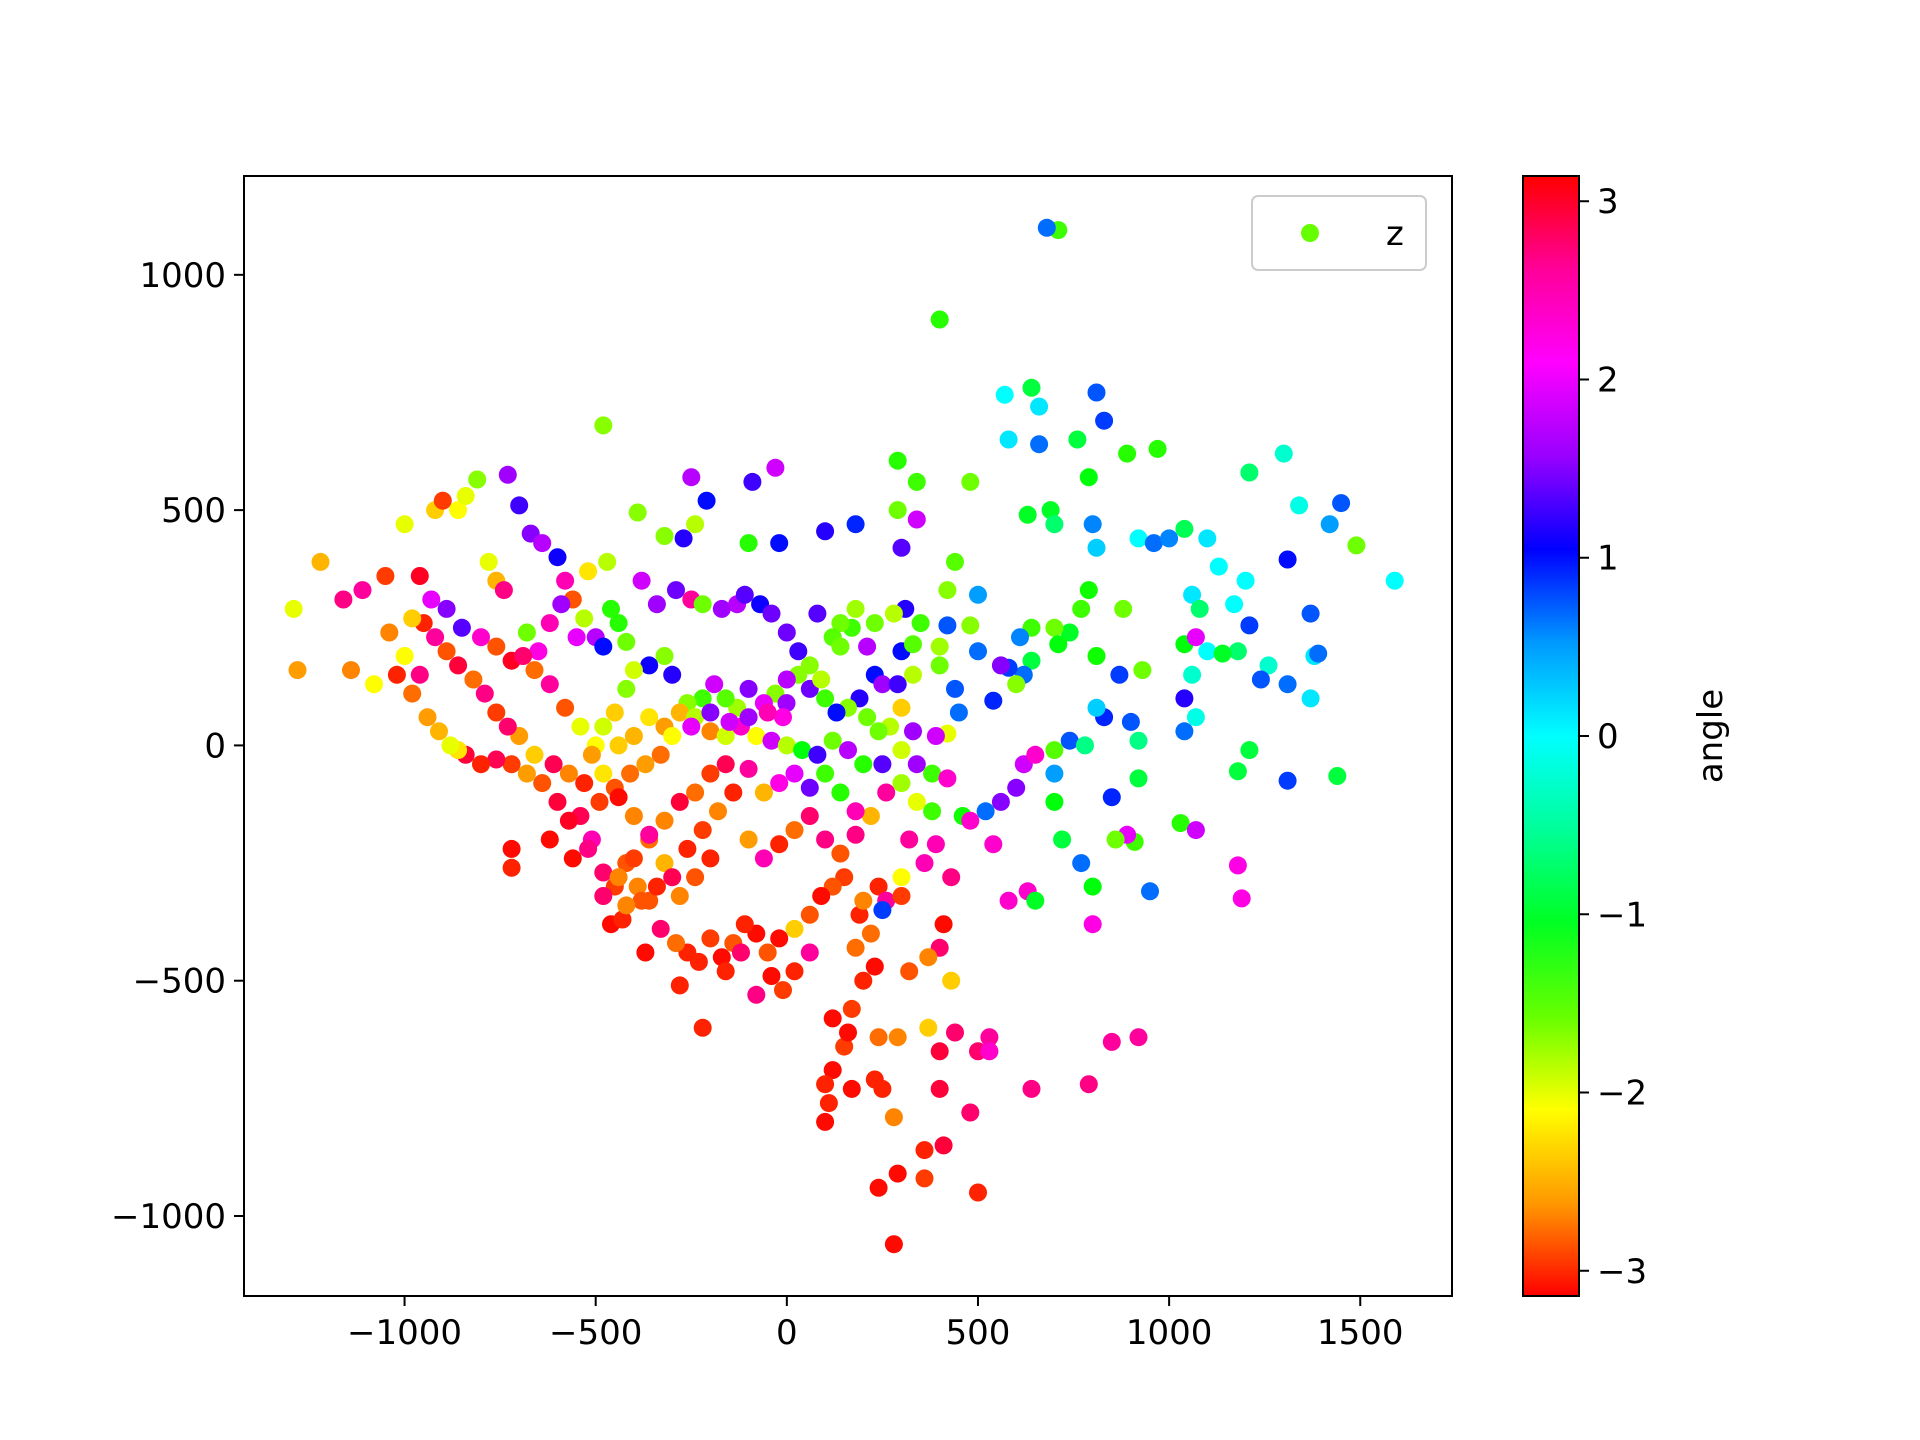  I want to click on y-tick-label: 500, so click(193, 511).